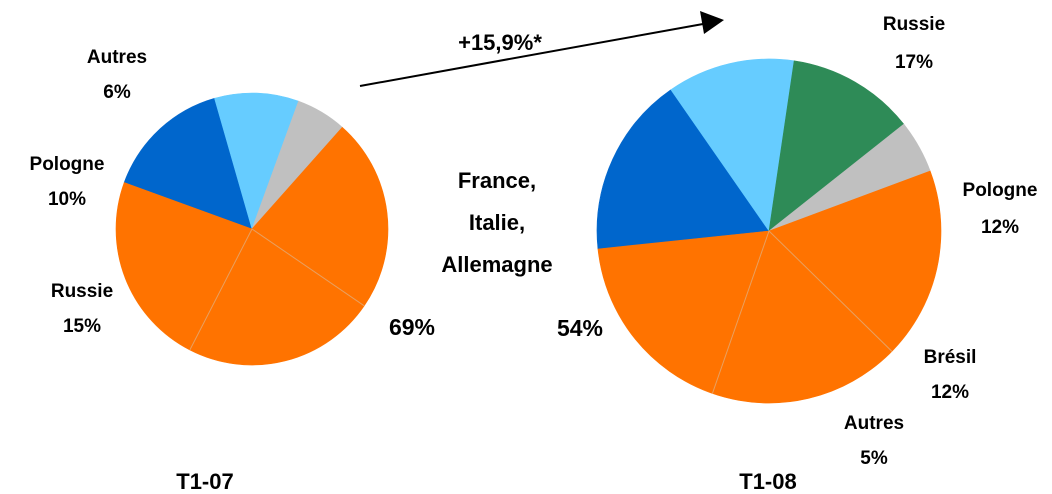  I want to click on pie2-label-autres: Autres, so click(874, 423).